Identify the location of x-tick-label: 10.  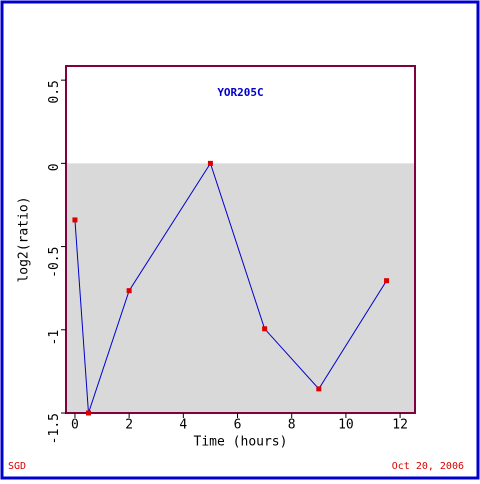
(346, 425).